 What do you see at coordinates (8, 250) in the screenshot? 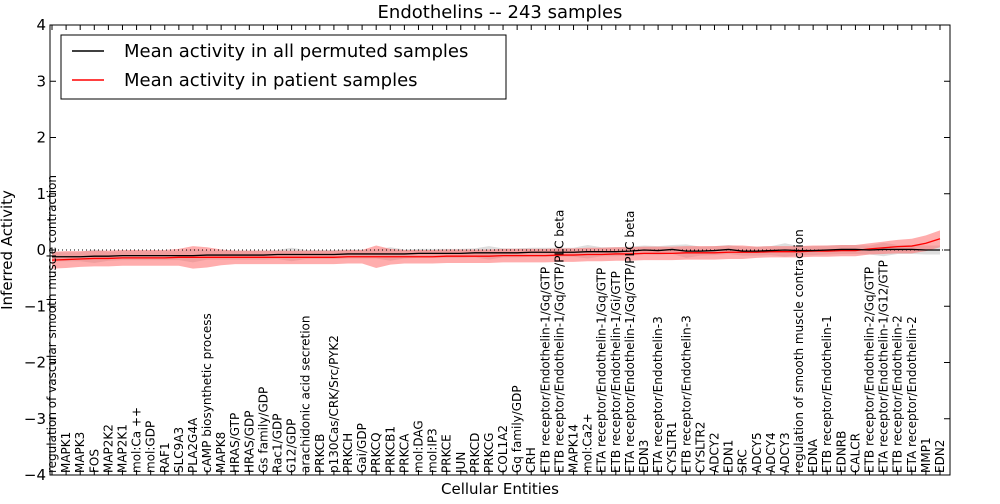
I see `y-axis-label: Inferred Activity` at bounding box center [8, 250].